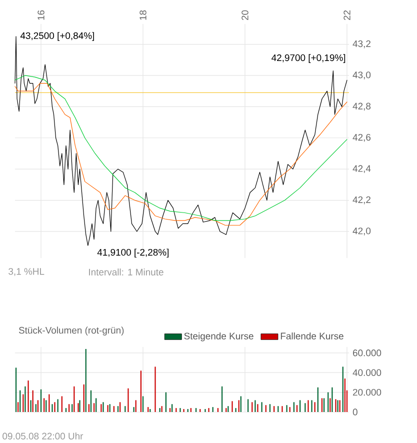  Describe the element at coordinates (143, 15) in the screenshot. I see `x-tick-label: 18` at that location.